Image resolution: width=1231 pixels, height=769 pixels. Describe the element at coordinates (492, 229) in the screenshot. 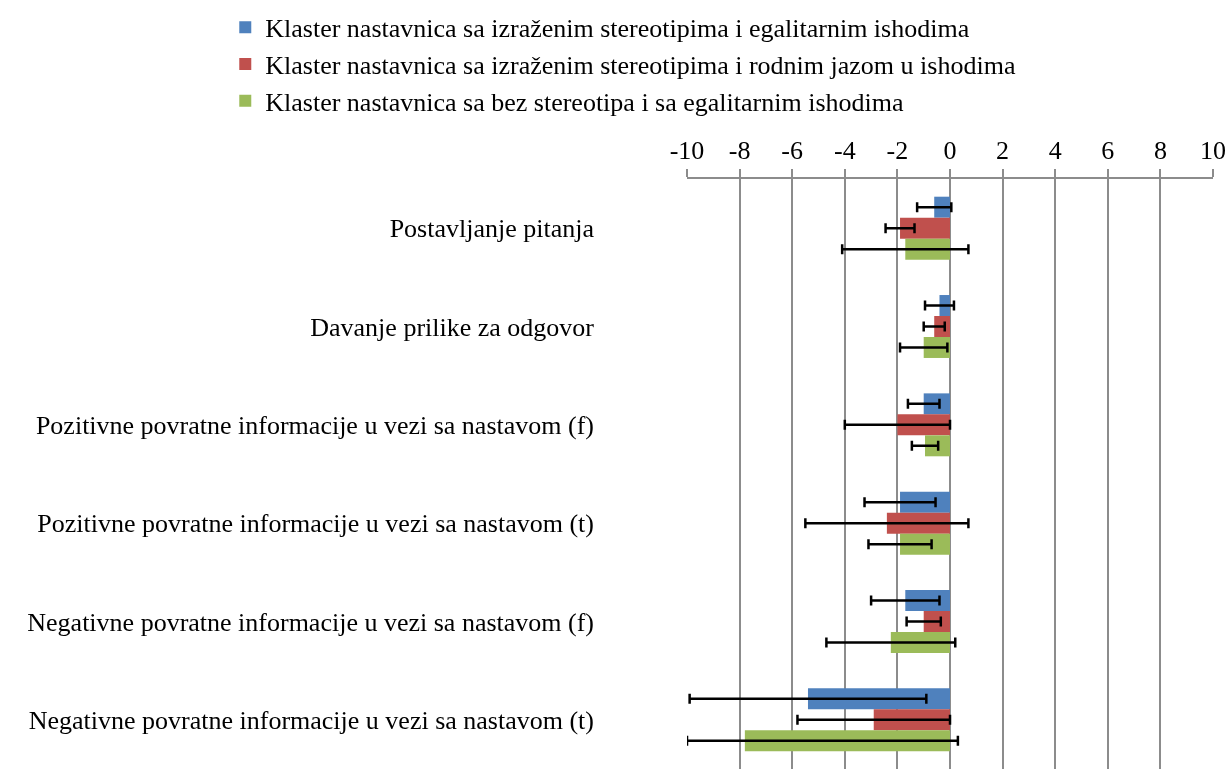

I see `y-tick-label: Postavljanje pitanja` at that location.